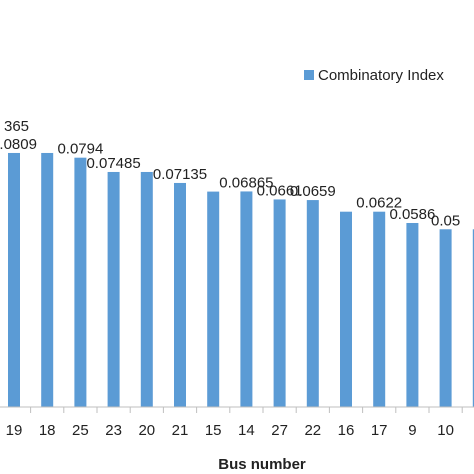  I want to click on x-tick-label-19: 19, so click(14, 430).